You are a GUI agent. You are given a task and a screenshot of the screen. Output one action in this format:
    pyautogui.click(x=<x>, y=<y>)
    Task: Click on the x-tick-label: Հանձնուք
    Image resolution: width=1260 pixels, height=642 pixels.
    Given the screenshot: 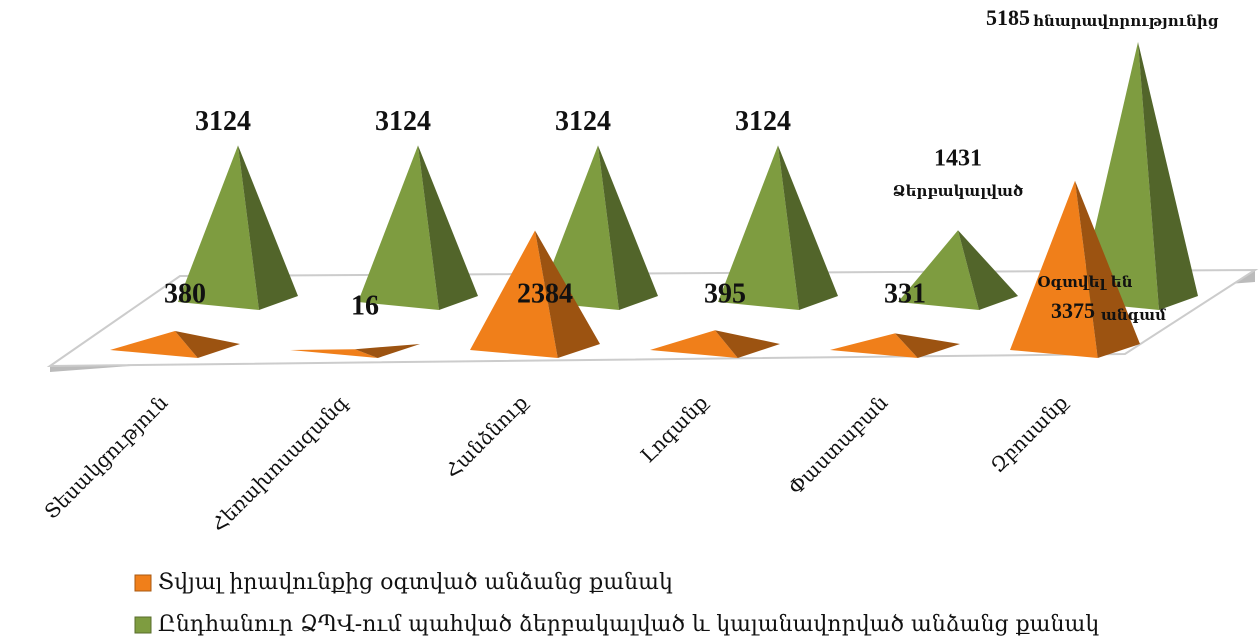 What is the action you would take?
    pyautogui.click(x=486, y=436)
    